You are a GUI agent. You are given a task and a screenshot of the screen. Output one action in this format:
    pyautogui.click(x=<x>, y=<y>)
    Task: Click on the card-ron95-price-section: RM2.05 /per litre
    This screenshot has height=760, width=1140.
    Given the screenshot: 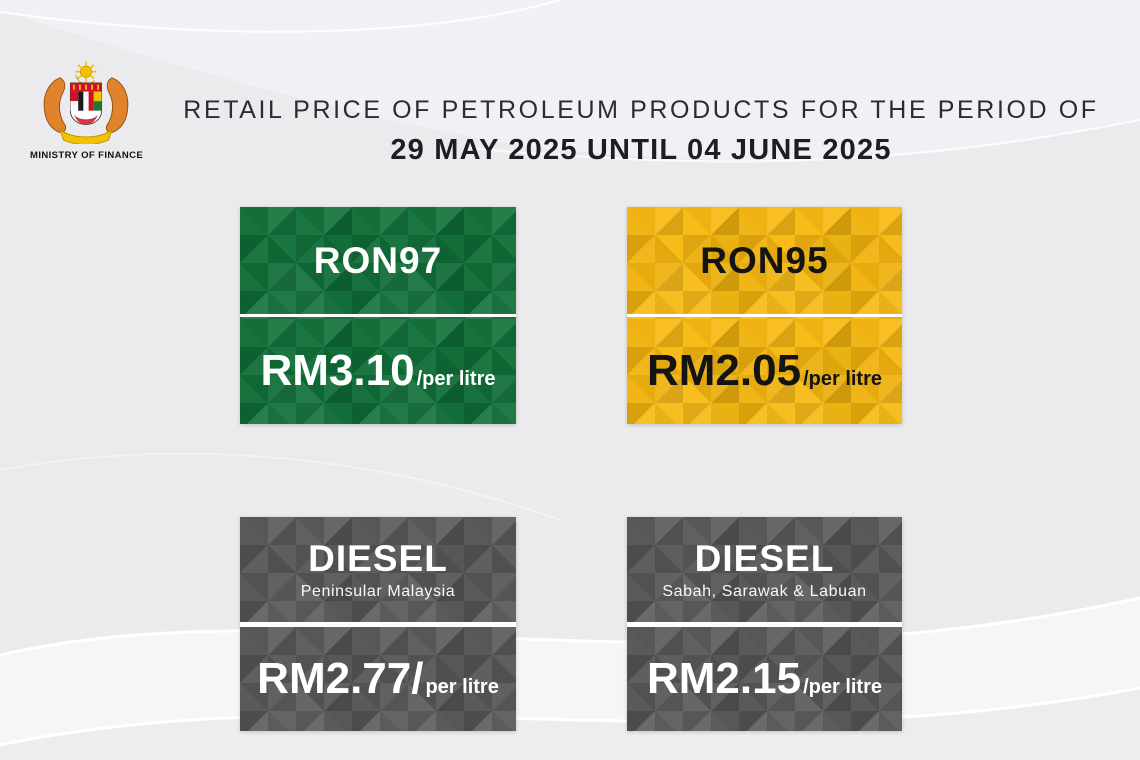 What is the action you would take?
    pyautogui.click(x=764, y=370)
    